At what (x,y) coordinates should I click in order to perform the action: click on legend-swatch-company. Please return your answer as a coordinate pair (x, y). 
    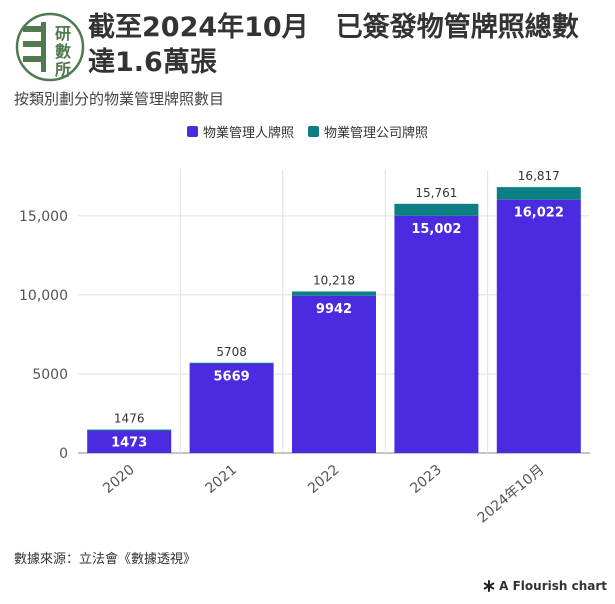
    Looking at the image, I should click on (313, 131).